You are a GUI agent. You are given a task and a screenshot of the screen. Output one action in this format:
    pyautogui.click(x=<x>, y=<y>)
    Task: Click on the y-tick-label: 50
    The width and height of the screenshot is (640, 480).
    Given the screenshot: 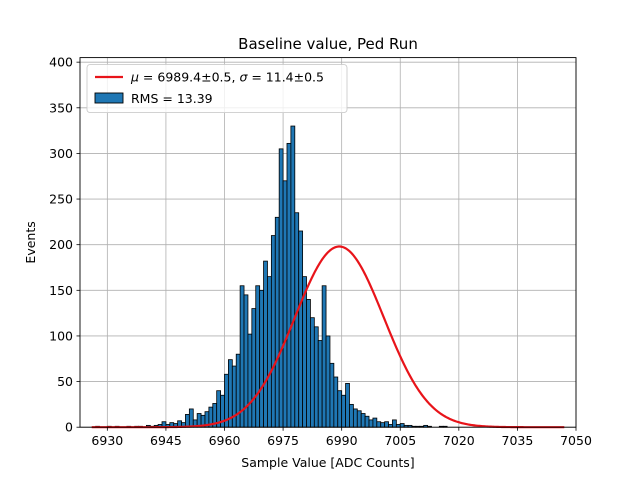 What is the action you would take?
    pyautogui.click(x=65, y=381)
    